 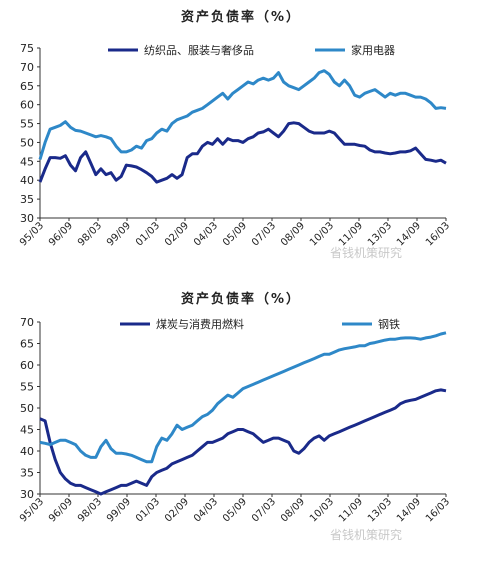 I want to click on y-tick-label: 75, so click(x=27, y=48).